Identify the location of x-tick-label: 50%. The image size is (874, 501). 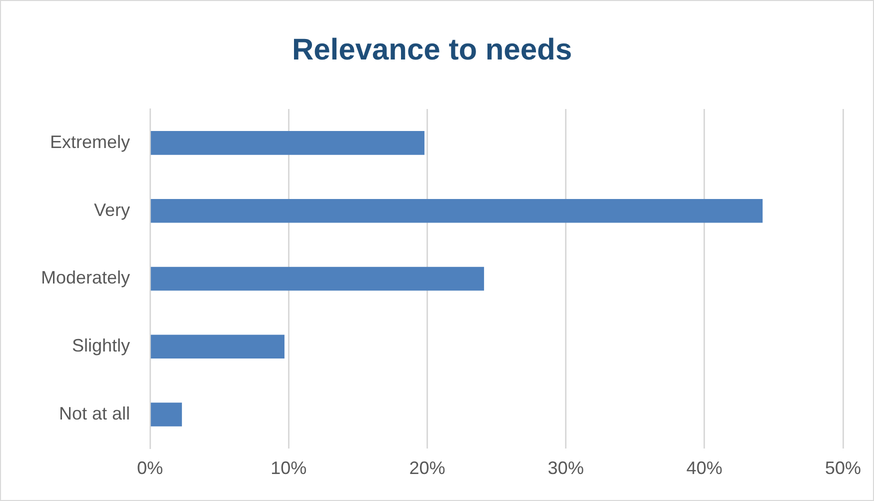
(843, 468).